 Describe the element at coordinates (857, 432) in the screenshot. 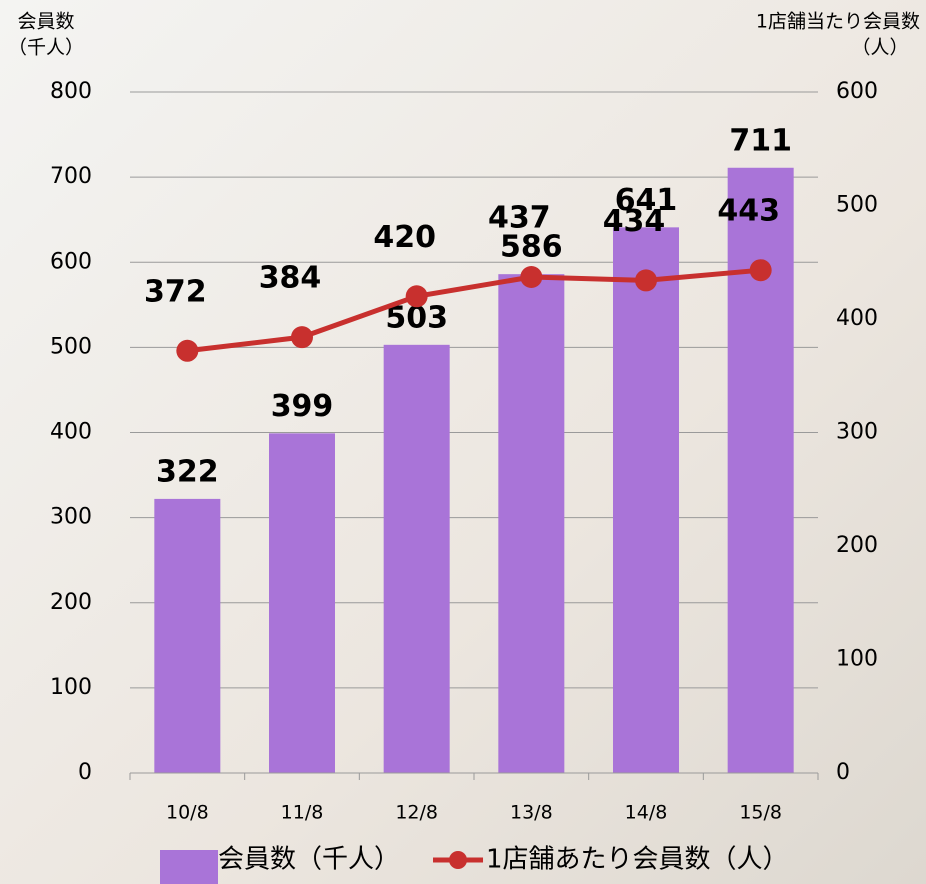

I see `y2-tick-label: 300` at that location.